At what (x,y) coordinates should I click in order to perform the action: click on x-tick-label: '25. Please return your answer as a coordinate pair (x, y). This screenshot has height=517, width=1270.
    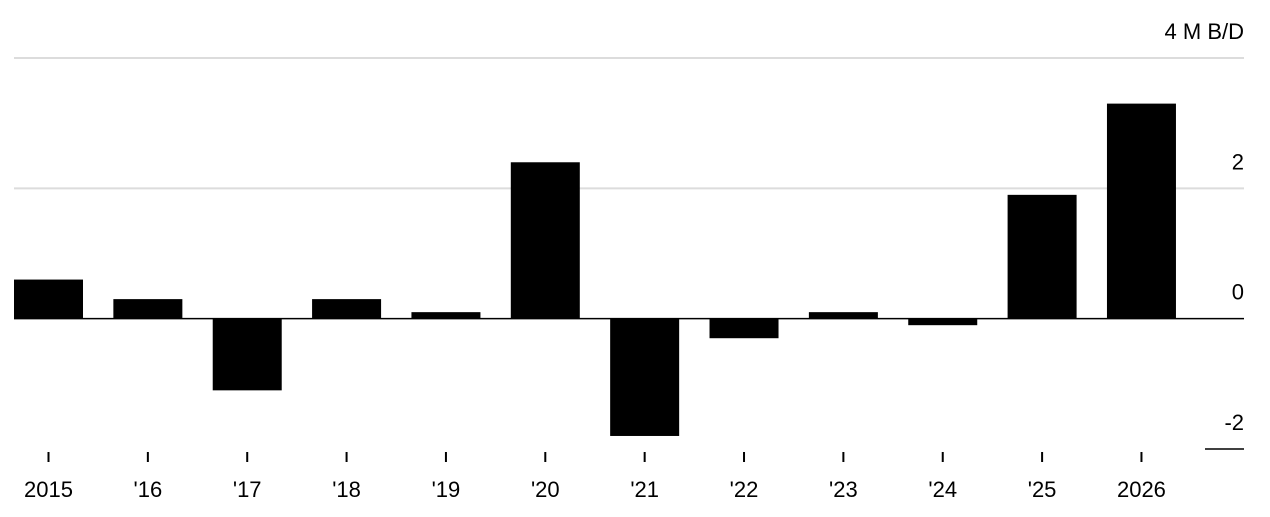
    Looking at the image, I should click on (1042, 489).